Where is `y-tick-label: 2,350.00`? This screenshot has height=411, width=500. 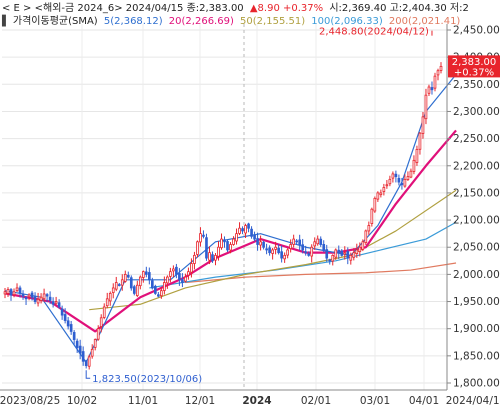
y-tick-label: 2,350.00 is located at coordinates (476, 85).